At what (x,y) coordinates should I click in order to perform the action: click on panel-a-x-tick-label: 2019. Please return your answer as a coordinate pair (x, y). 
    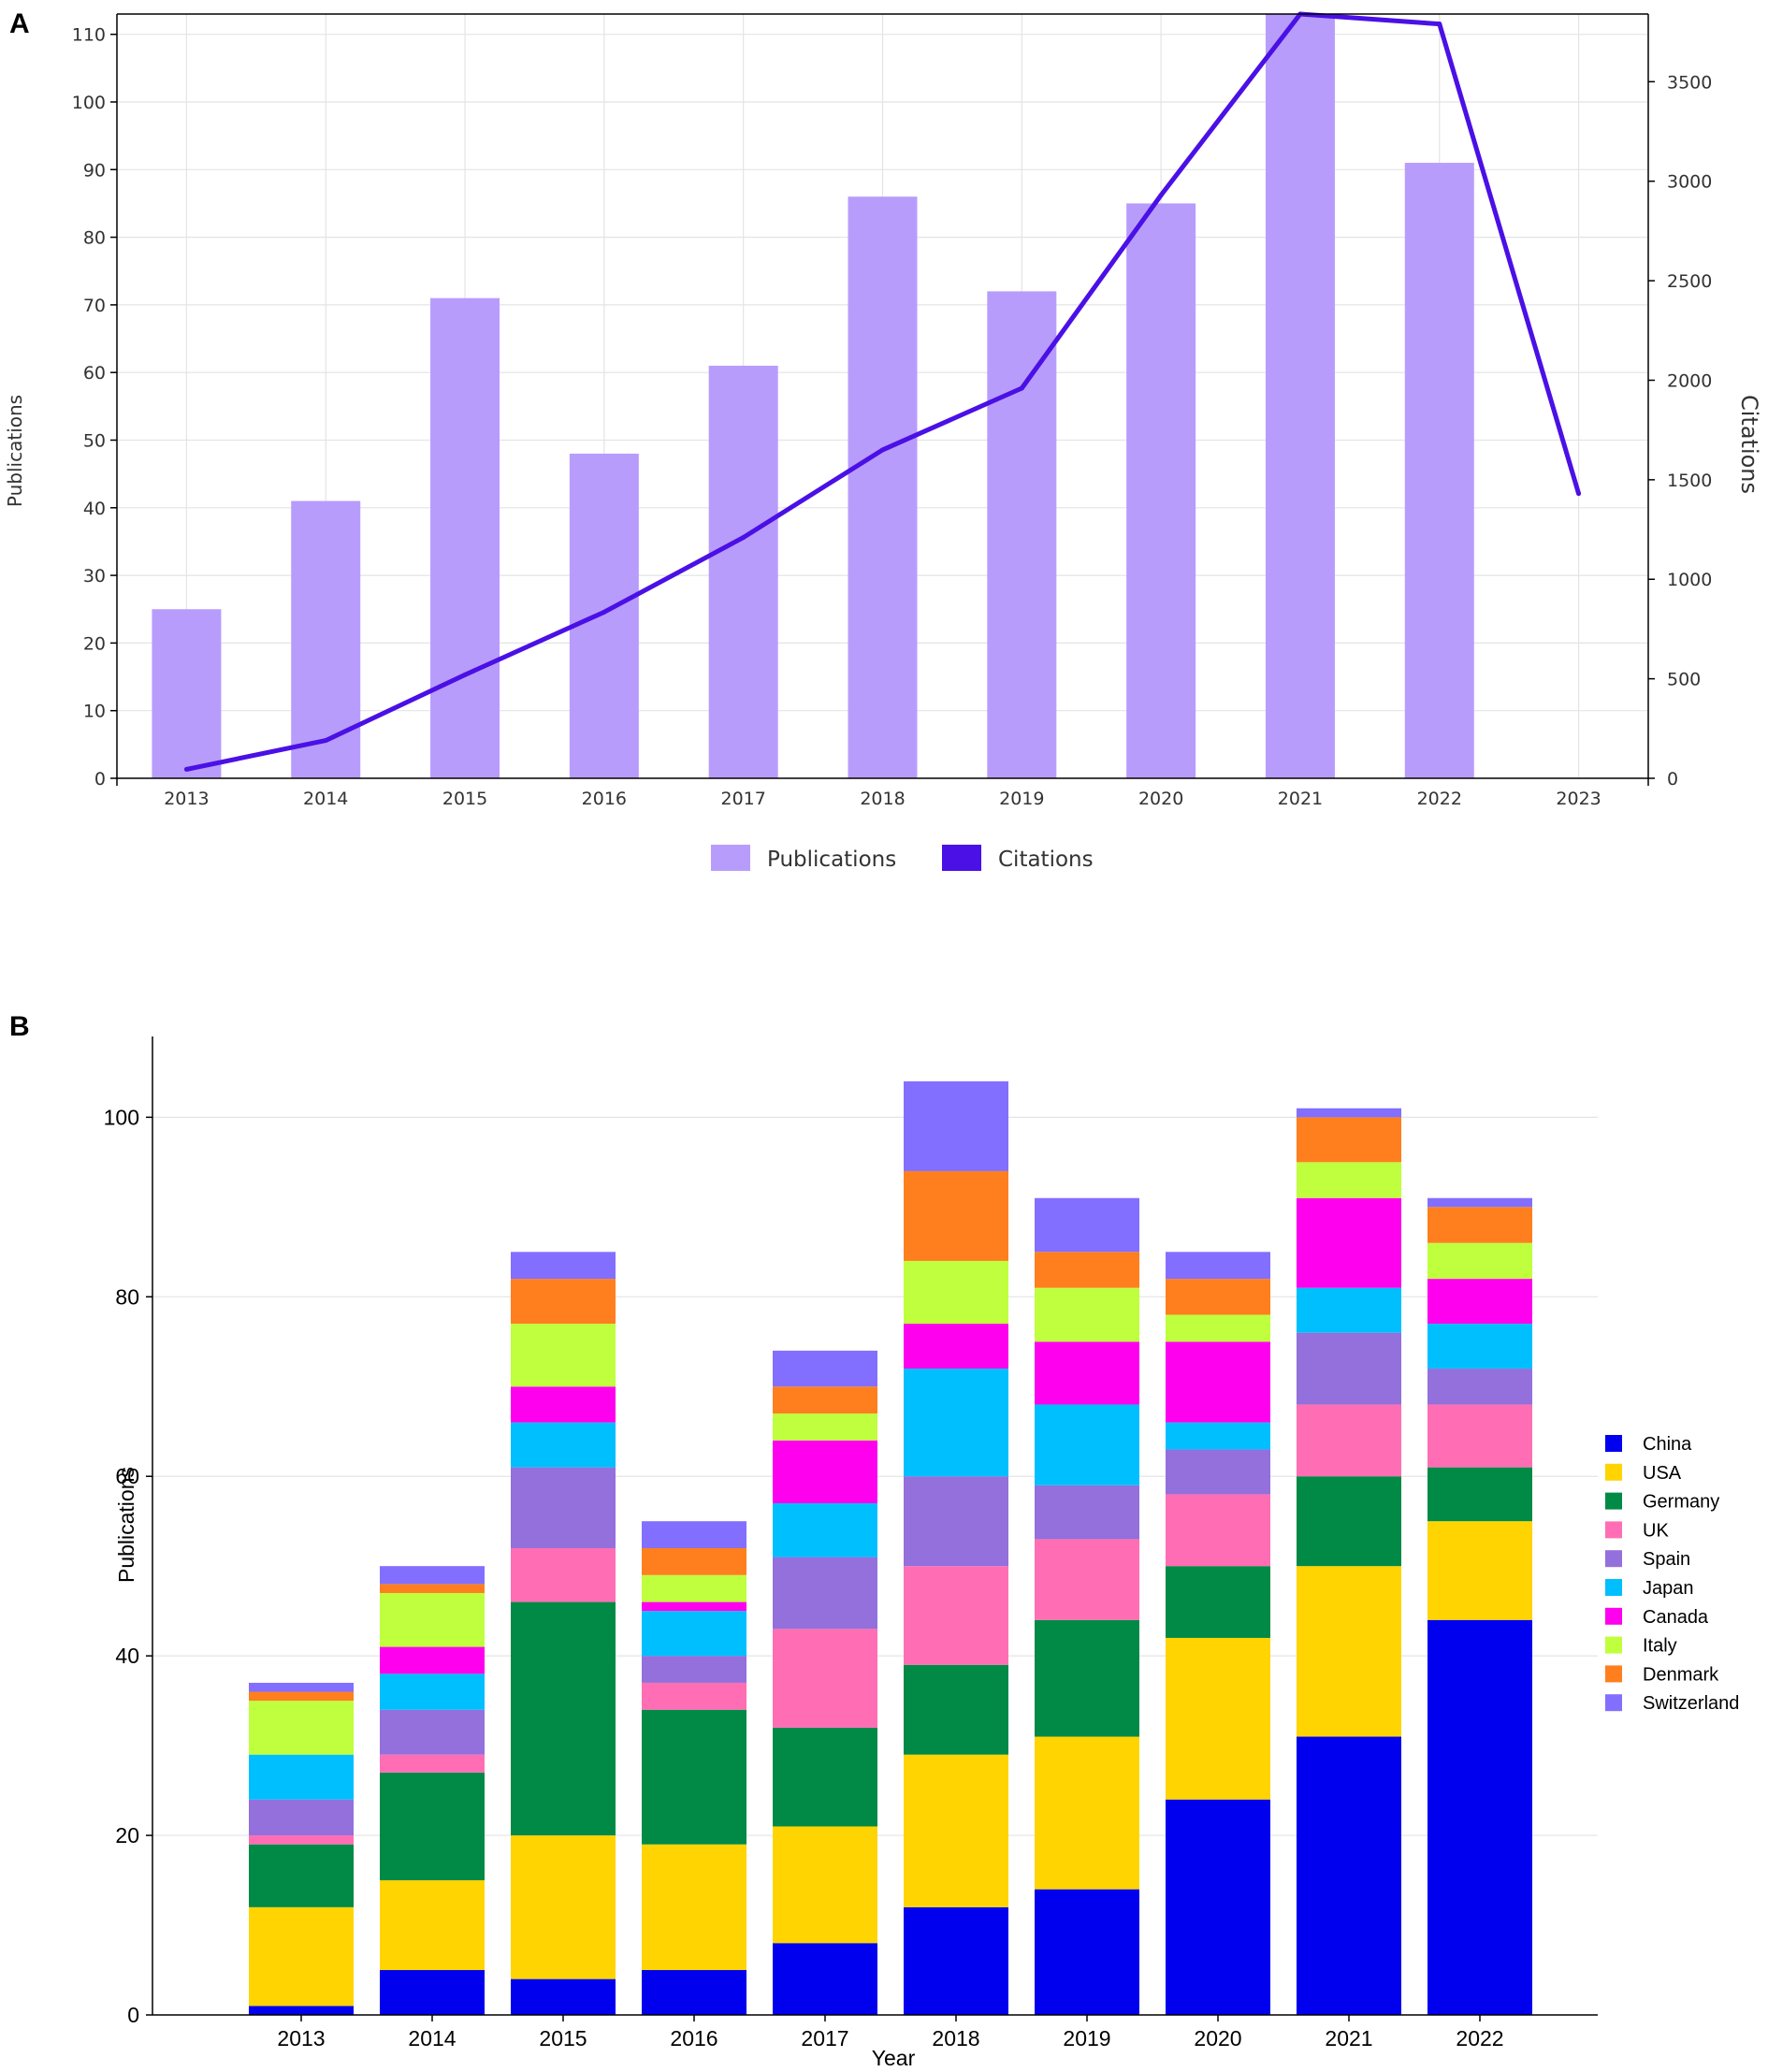
    Looking at the image, I should click on (1021, 799).